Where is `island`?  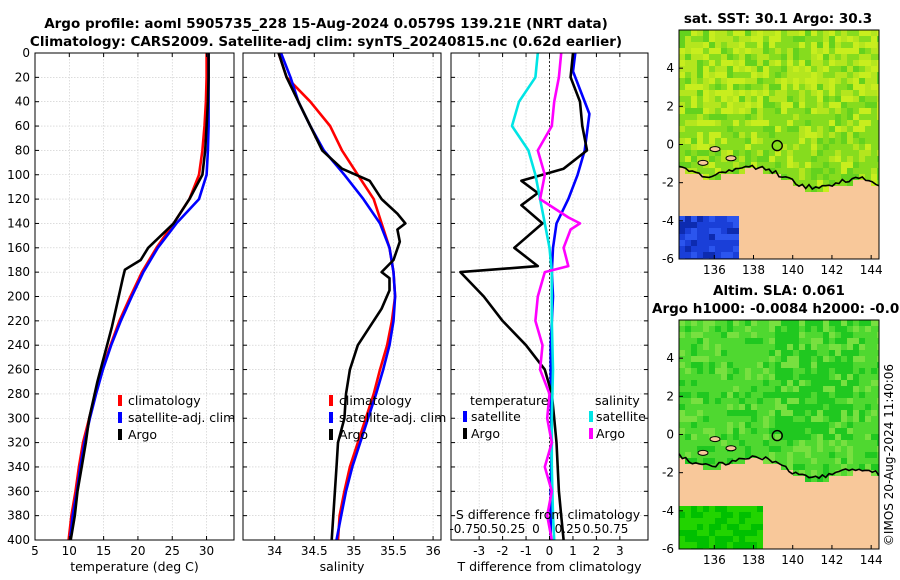
island is located at coordinates (715, 439).